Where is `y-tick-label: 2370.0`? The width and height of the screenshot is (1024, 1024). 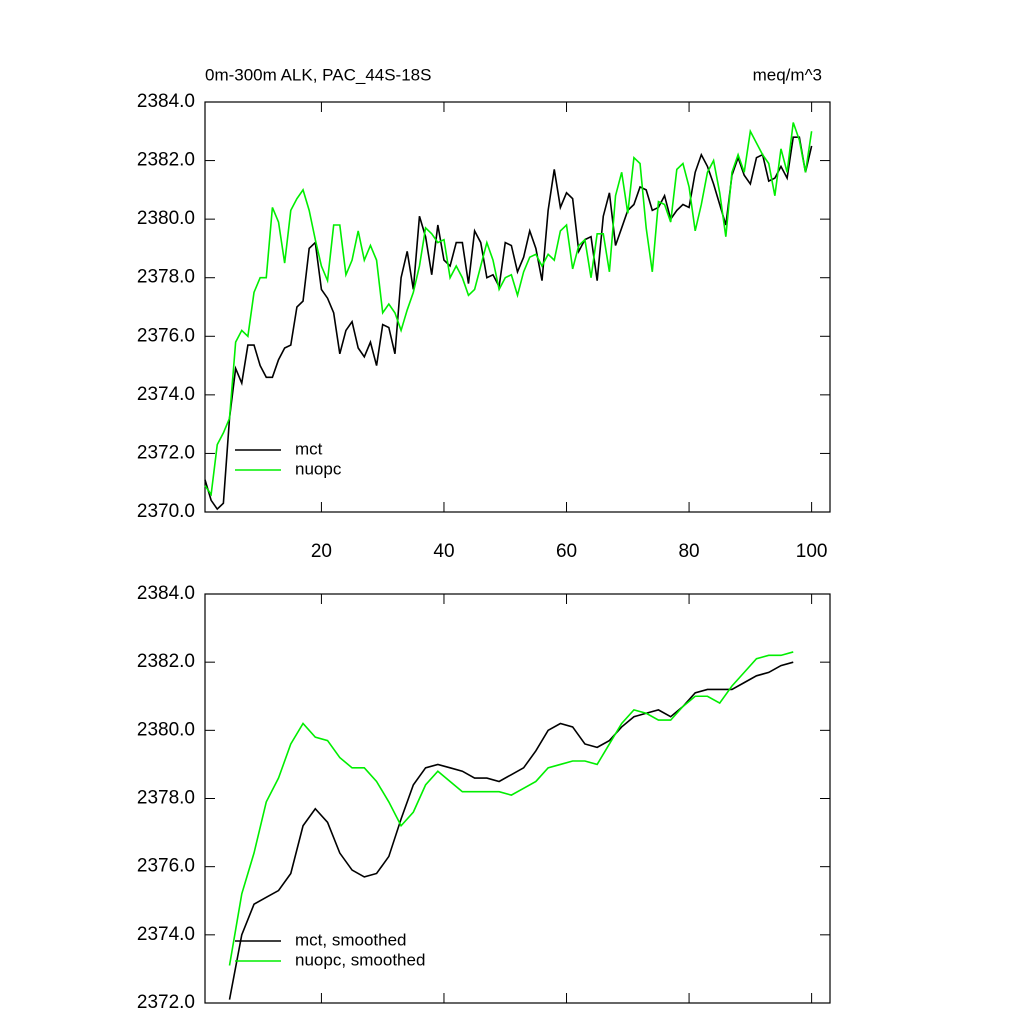
y-tick-label: 2370.0 is located at coordinates (166, 511).